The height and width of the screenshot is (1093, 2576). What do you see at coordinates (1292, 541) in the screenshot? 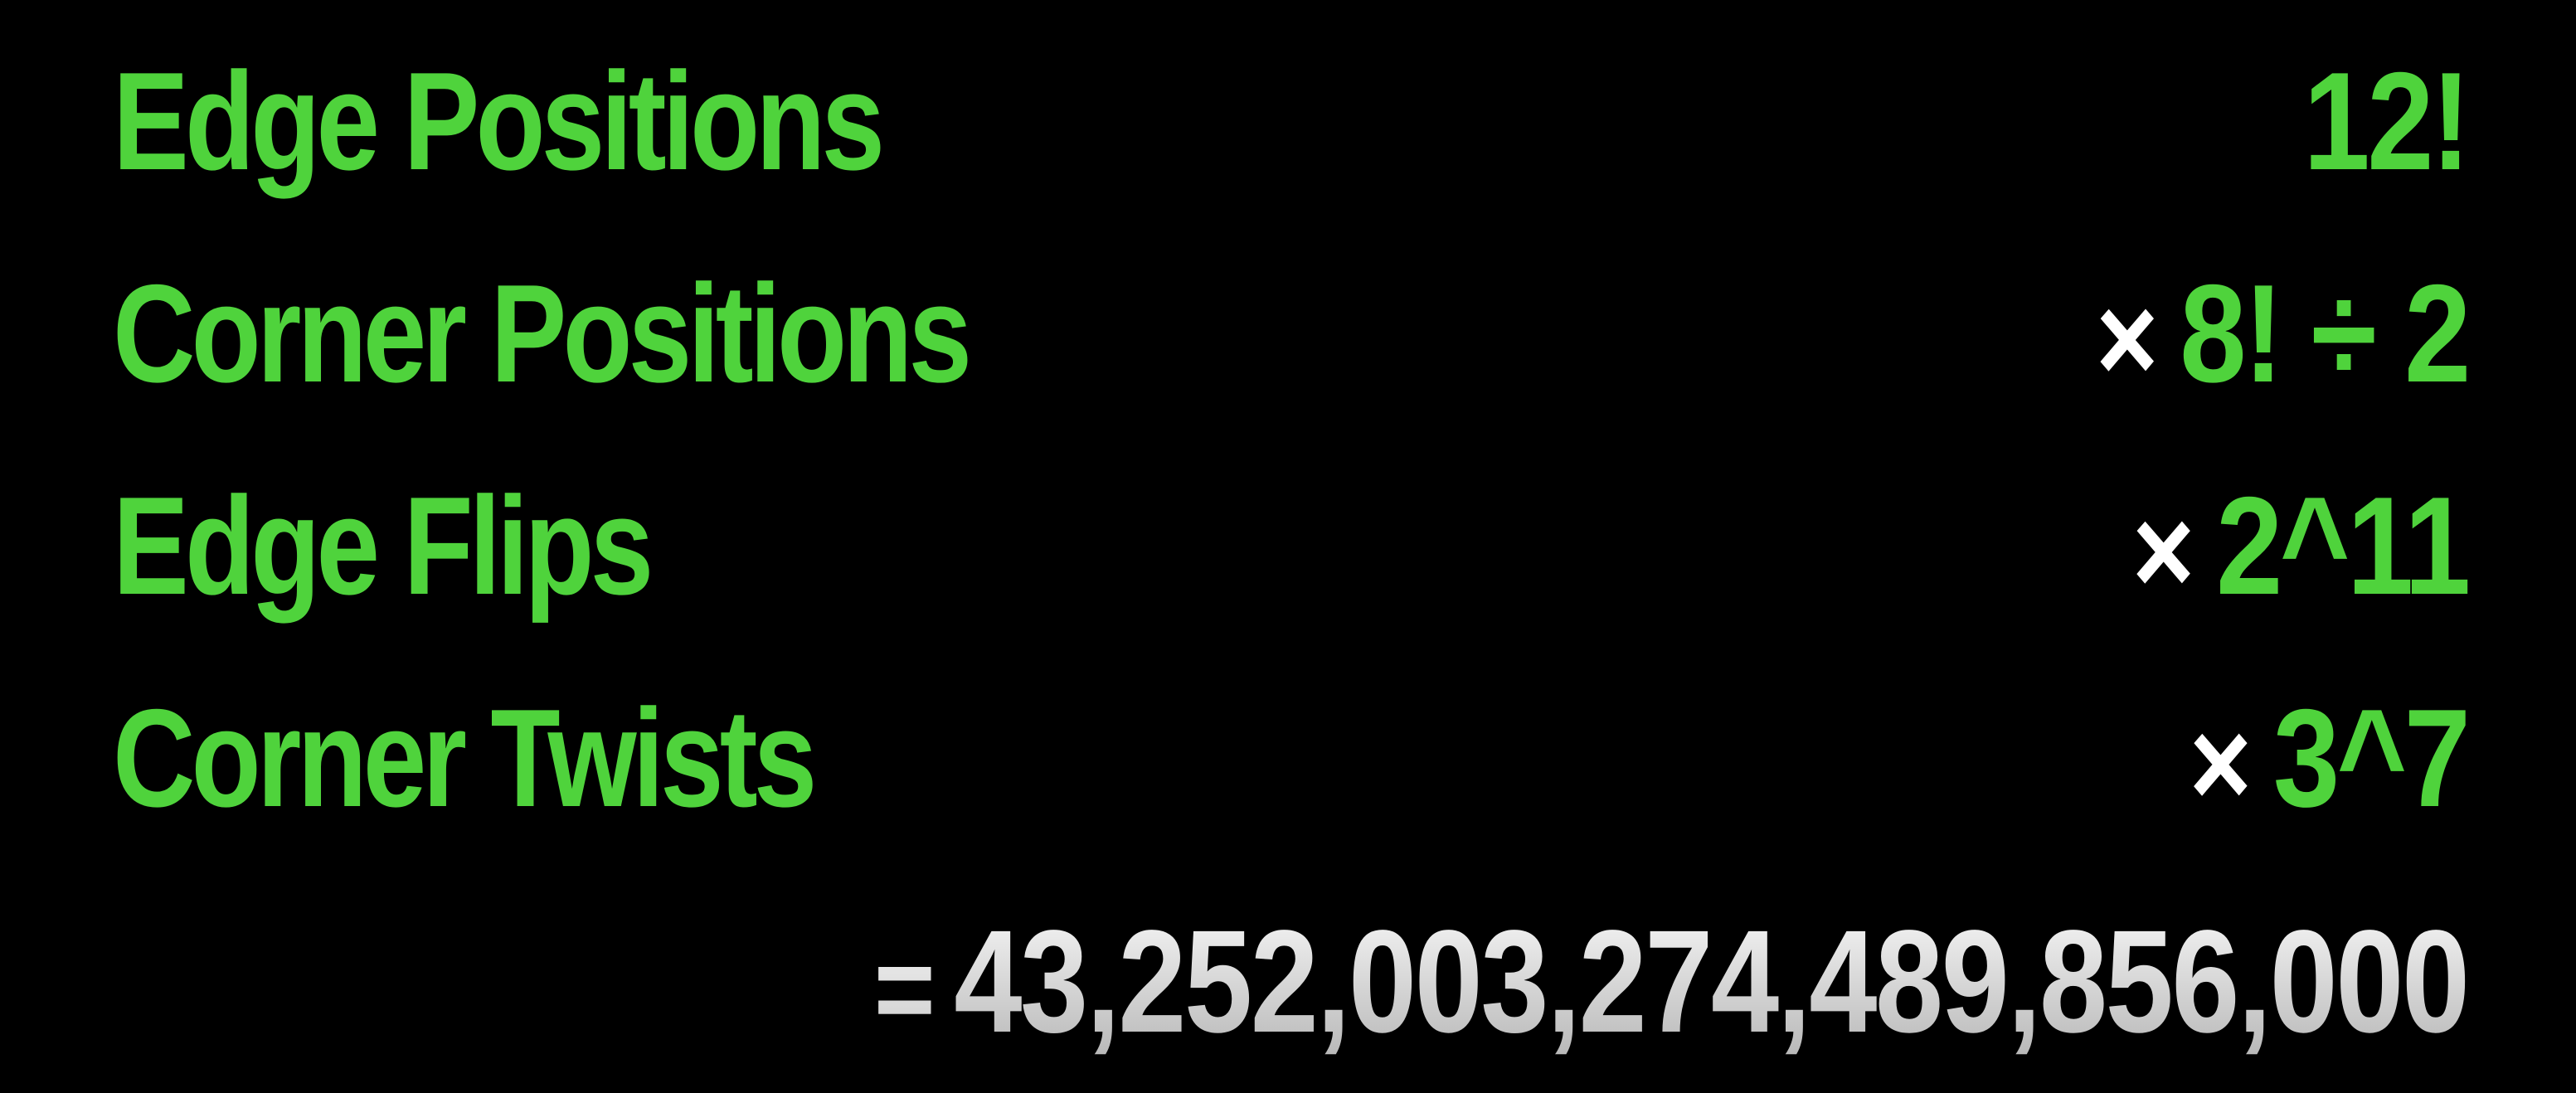
I see `row-edge-flips: Edge Flips × 2^11` at bounding box center [1292, 541].